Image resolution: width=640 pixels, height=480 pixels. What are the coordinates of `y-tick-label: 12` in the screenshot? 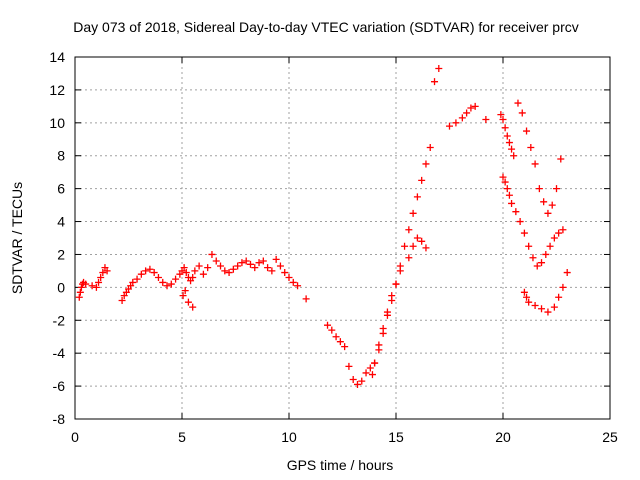 It's located at (57, 90).